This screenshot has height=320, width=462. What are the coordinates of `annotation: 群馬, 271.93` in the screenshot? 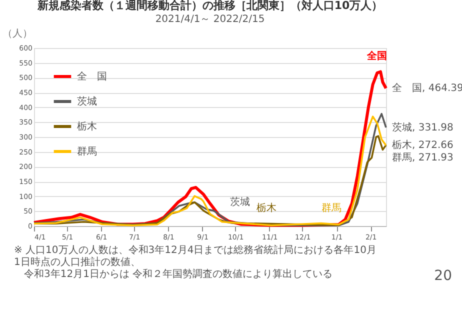 It's located at (423, 157).